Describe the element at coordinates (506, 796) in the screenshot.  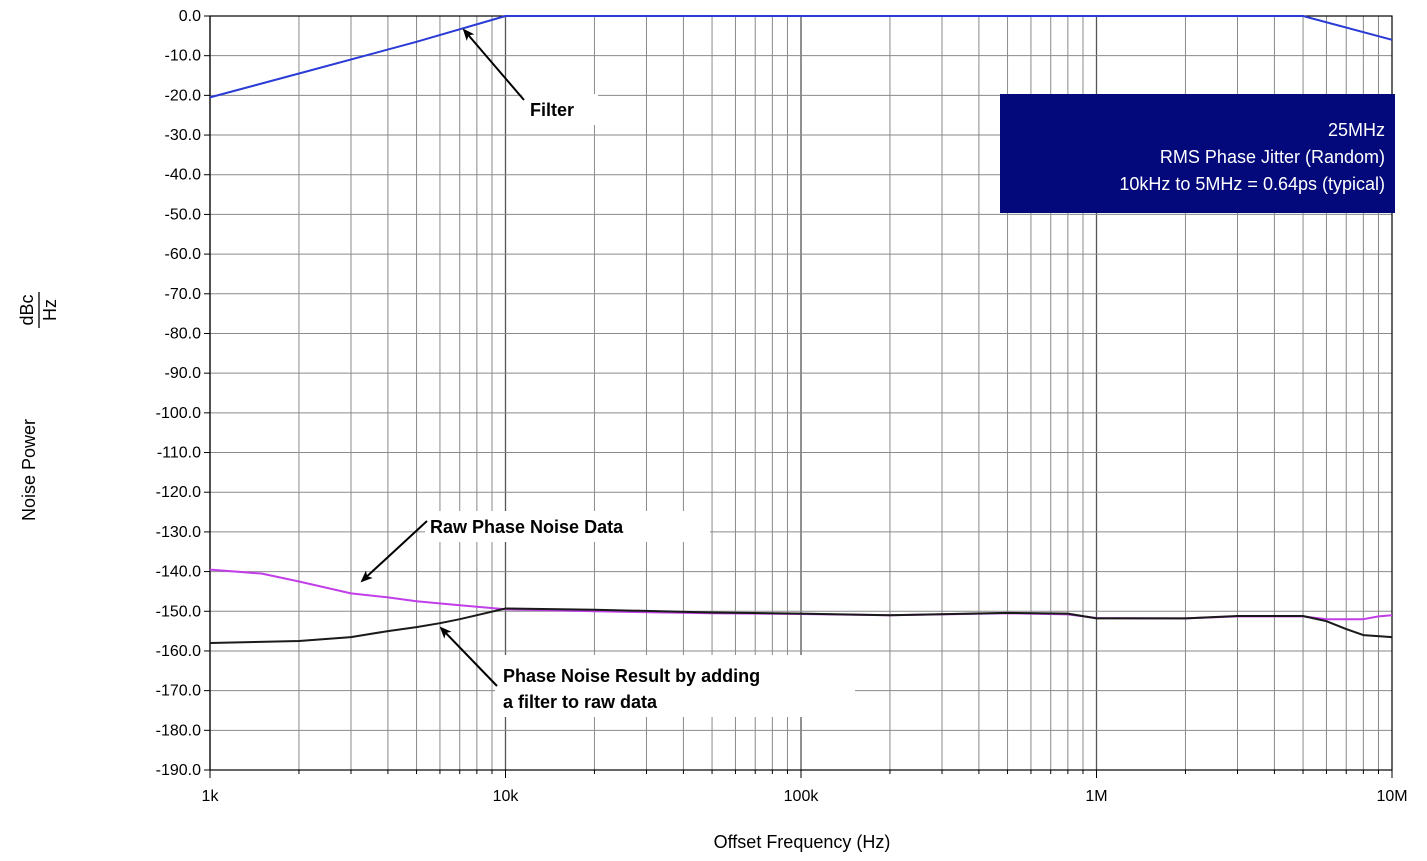
I see `x-tick-label: 10k` at that location.